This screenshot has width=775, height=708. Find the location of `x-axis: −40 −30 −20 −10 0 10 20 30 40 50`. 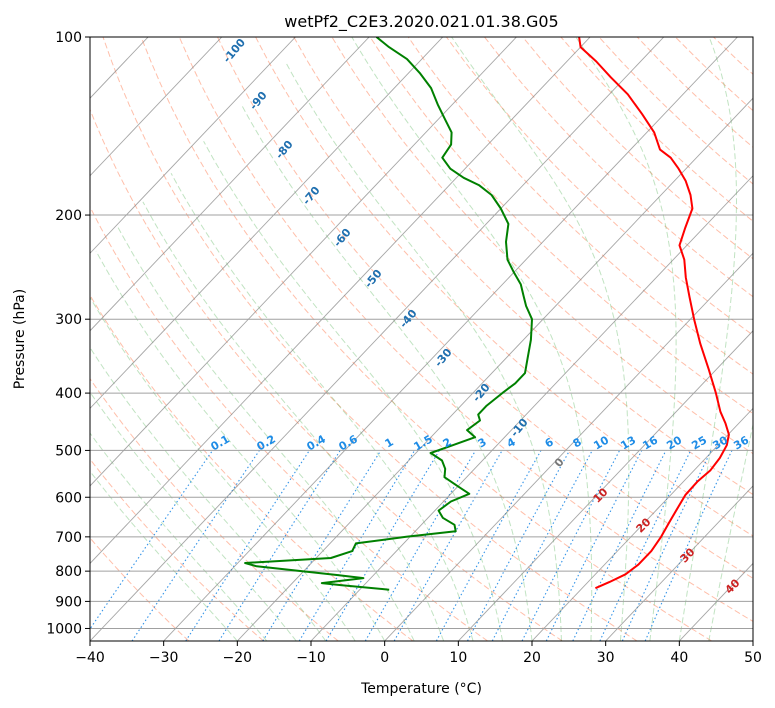

x-axis: −40 −30 −20 −10 0 10 20 30 40 50 is located at coordinates (418, 653).